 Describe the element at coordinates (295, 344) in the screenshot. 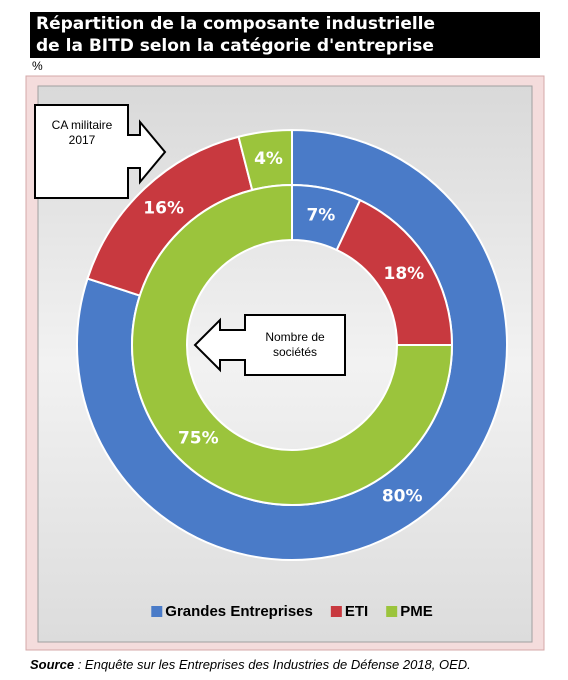

I see `ring-label: Nombre de sociétés` at that location.